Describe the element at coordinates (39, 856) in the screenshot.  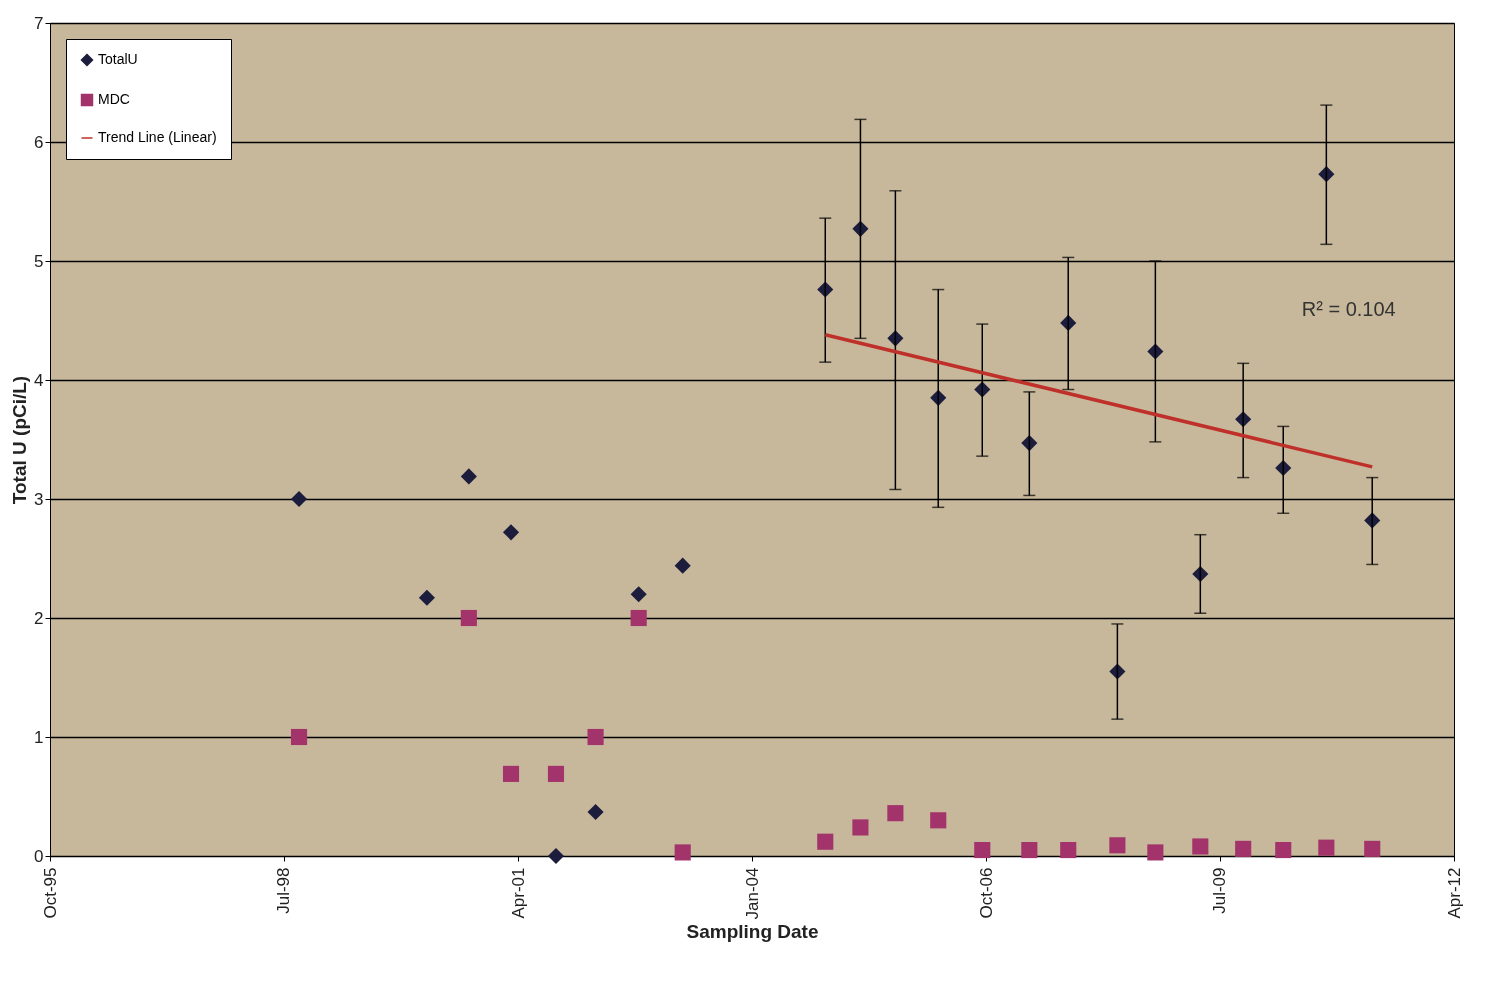
I see `y-tick-label: 0` at that location.